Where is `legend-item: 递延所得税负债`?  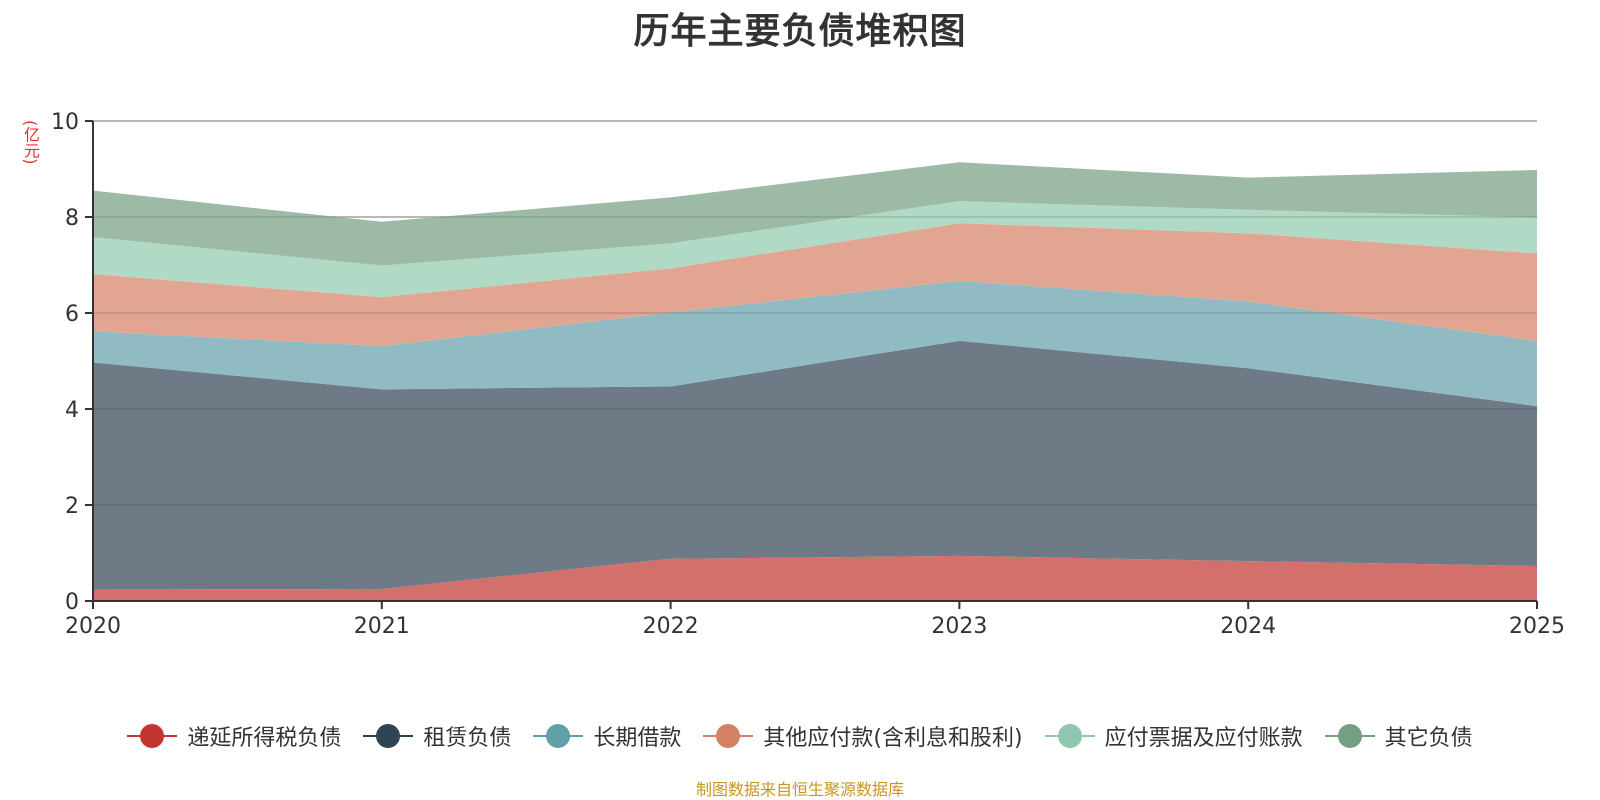
legend-item: 递延所得税负债 is located at coordinates (234, 736).